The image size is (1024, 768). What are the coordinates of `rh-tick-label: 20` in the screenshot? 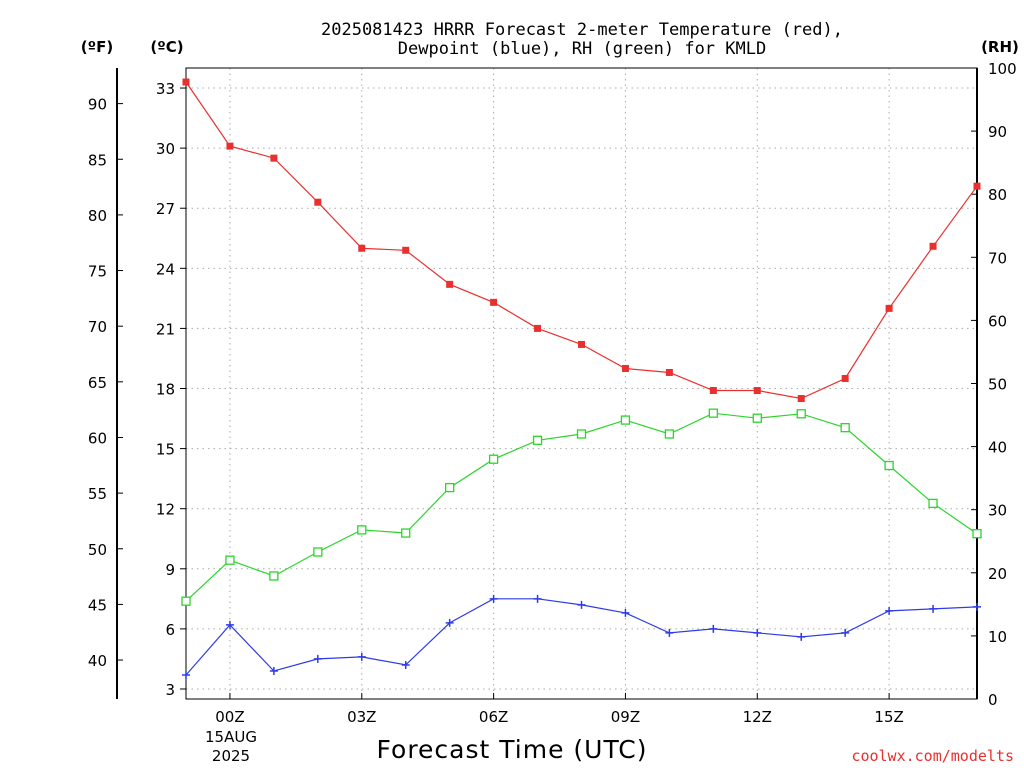 It's located at (997, 574).